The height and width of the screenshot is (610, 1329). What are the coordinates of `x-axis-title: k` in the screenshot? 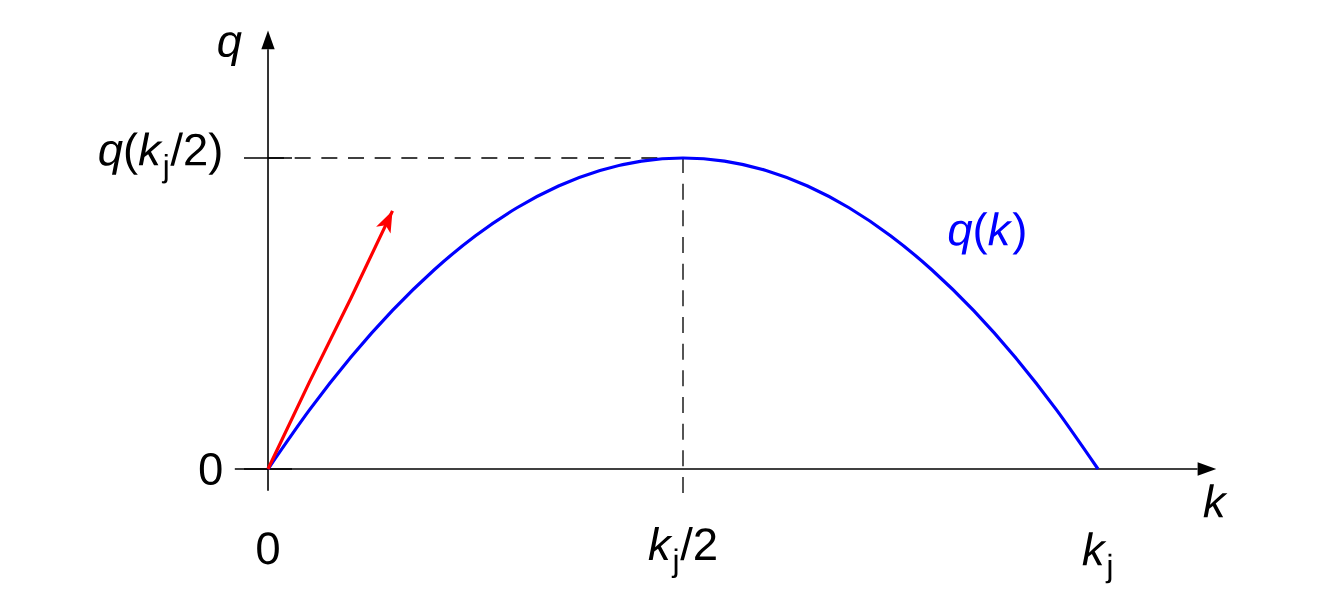 It's located at (1215, 501).